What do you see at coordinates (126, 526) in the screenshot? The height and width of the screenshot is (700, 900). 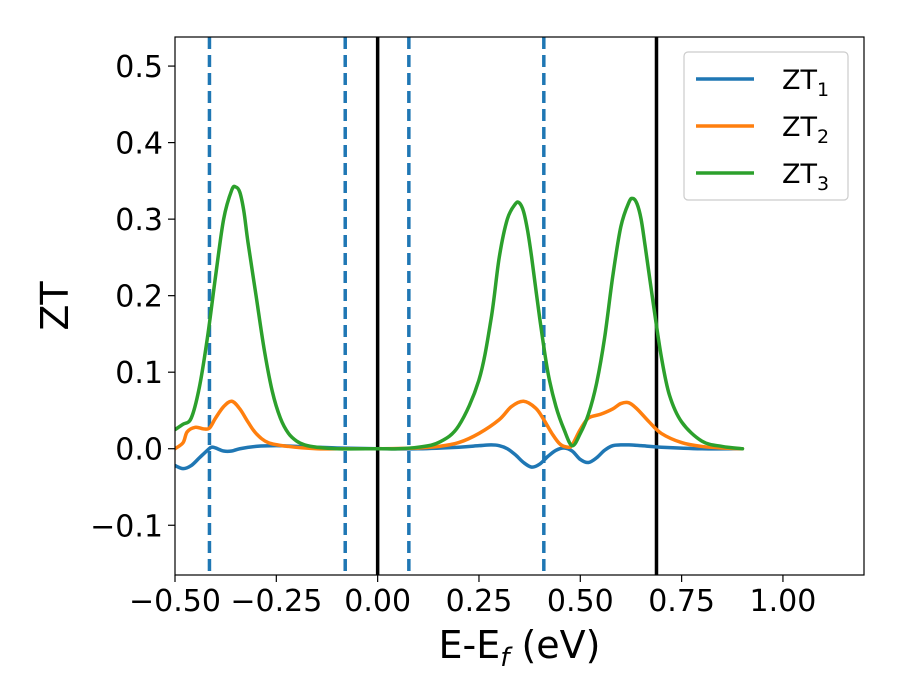 I see `y-tick-label: −0.1` at bounding box center [126, 526].